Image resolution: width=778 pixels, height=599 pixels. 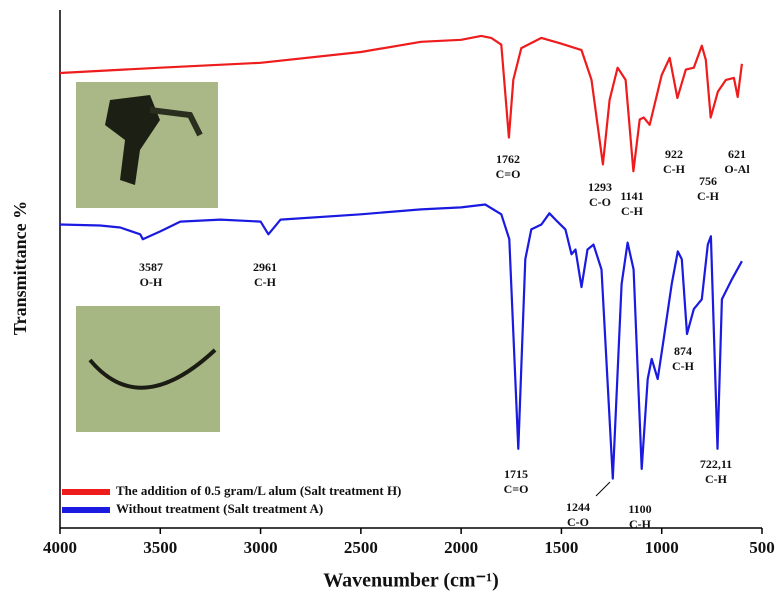 What do you see at coordinates (361, 547) in the screenshot?
I see `x-tick-label: 2500` at bounding box center [361, 547].